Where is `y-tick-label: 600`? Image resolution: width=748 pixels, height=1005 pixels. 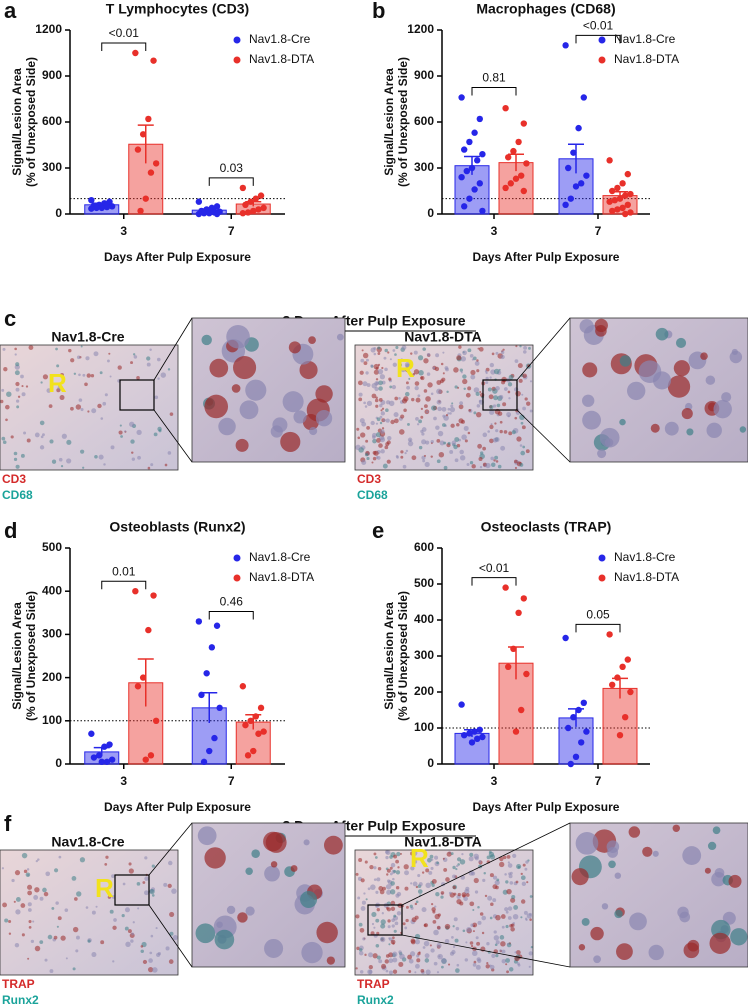
y-tick-label: 600 is located at coordinates (424, 547).